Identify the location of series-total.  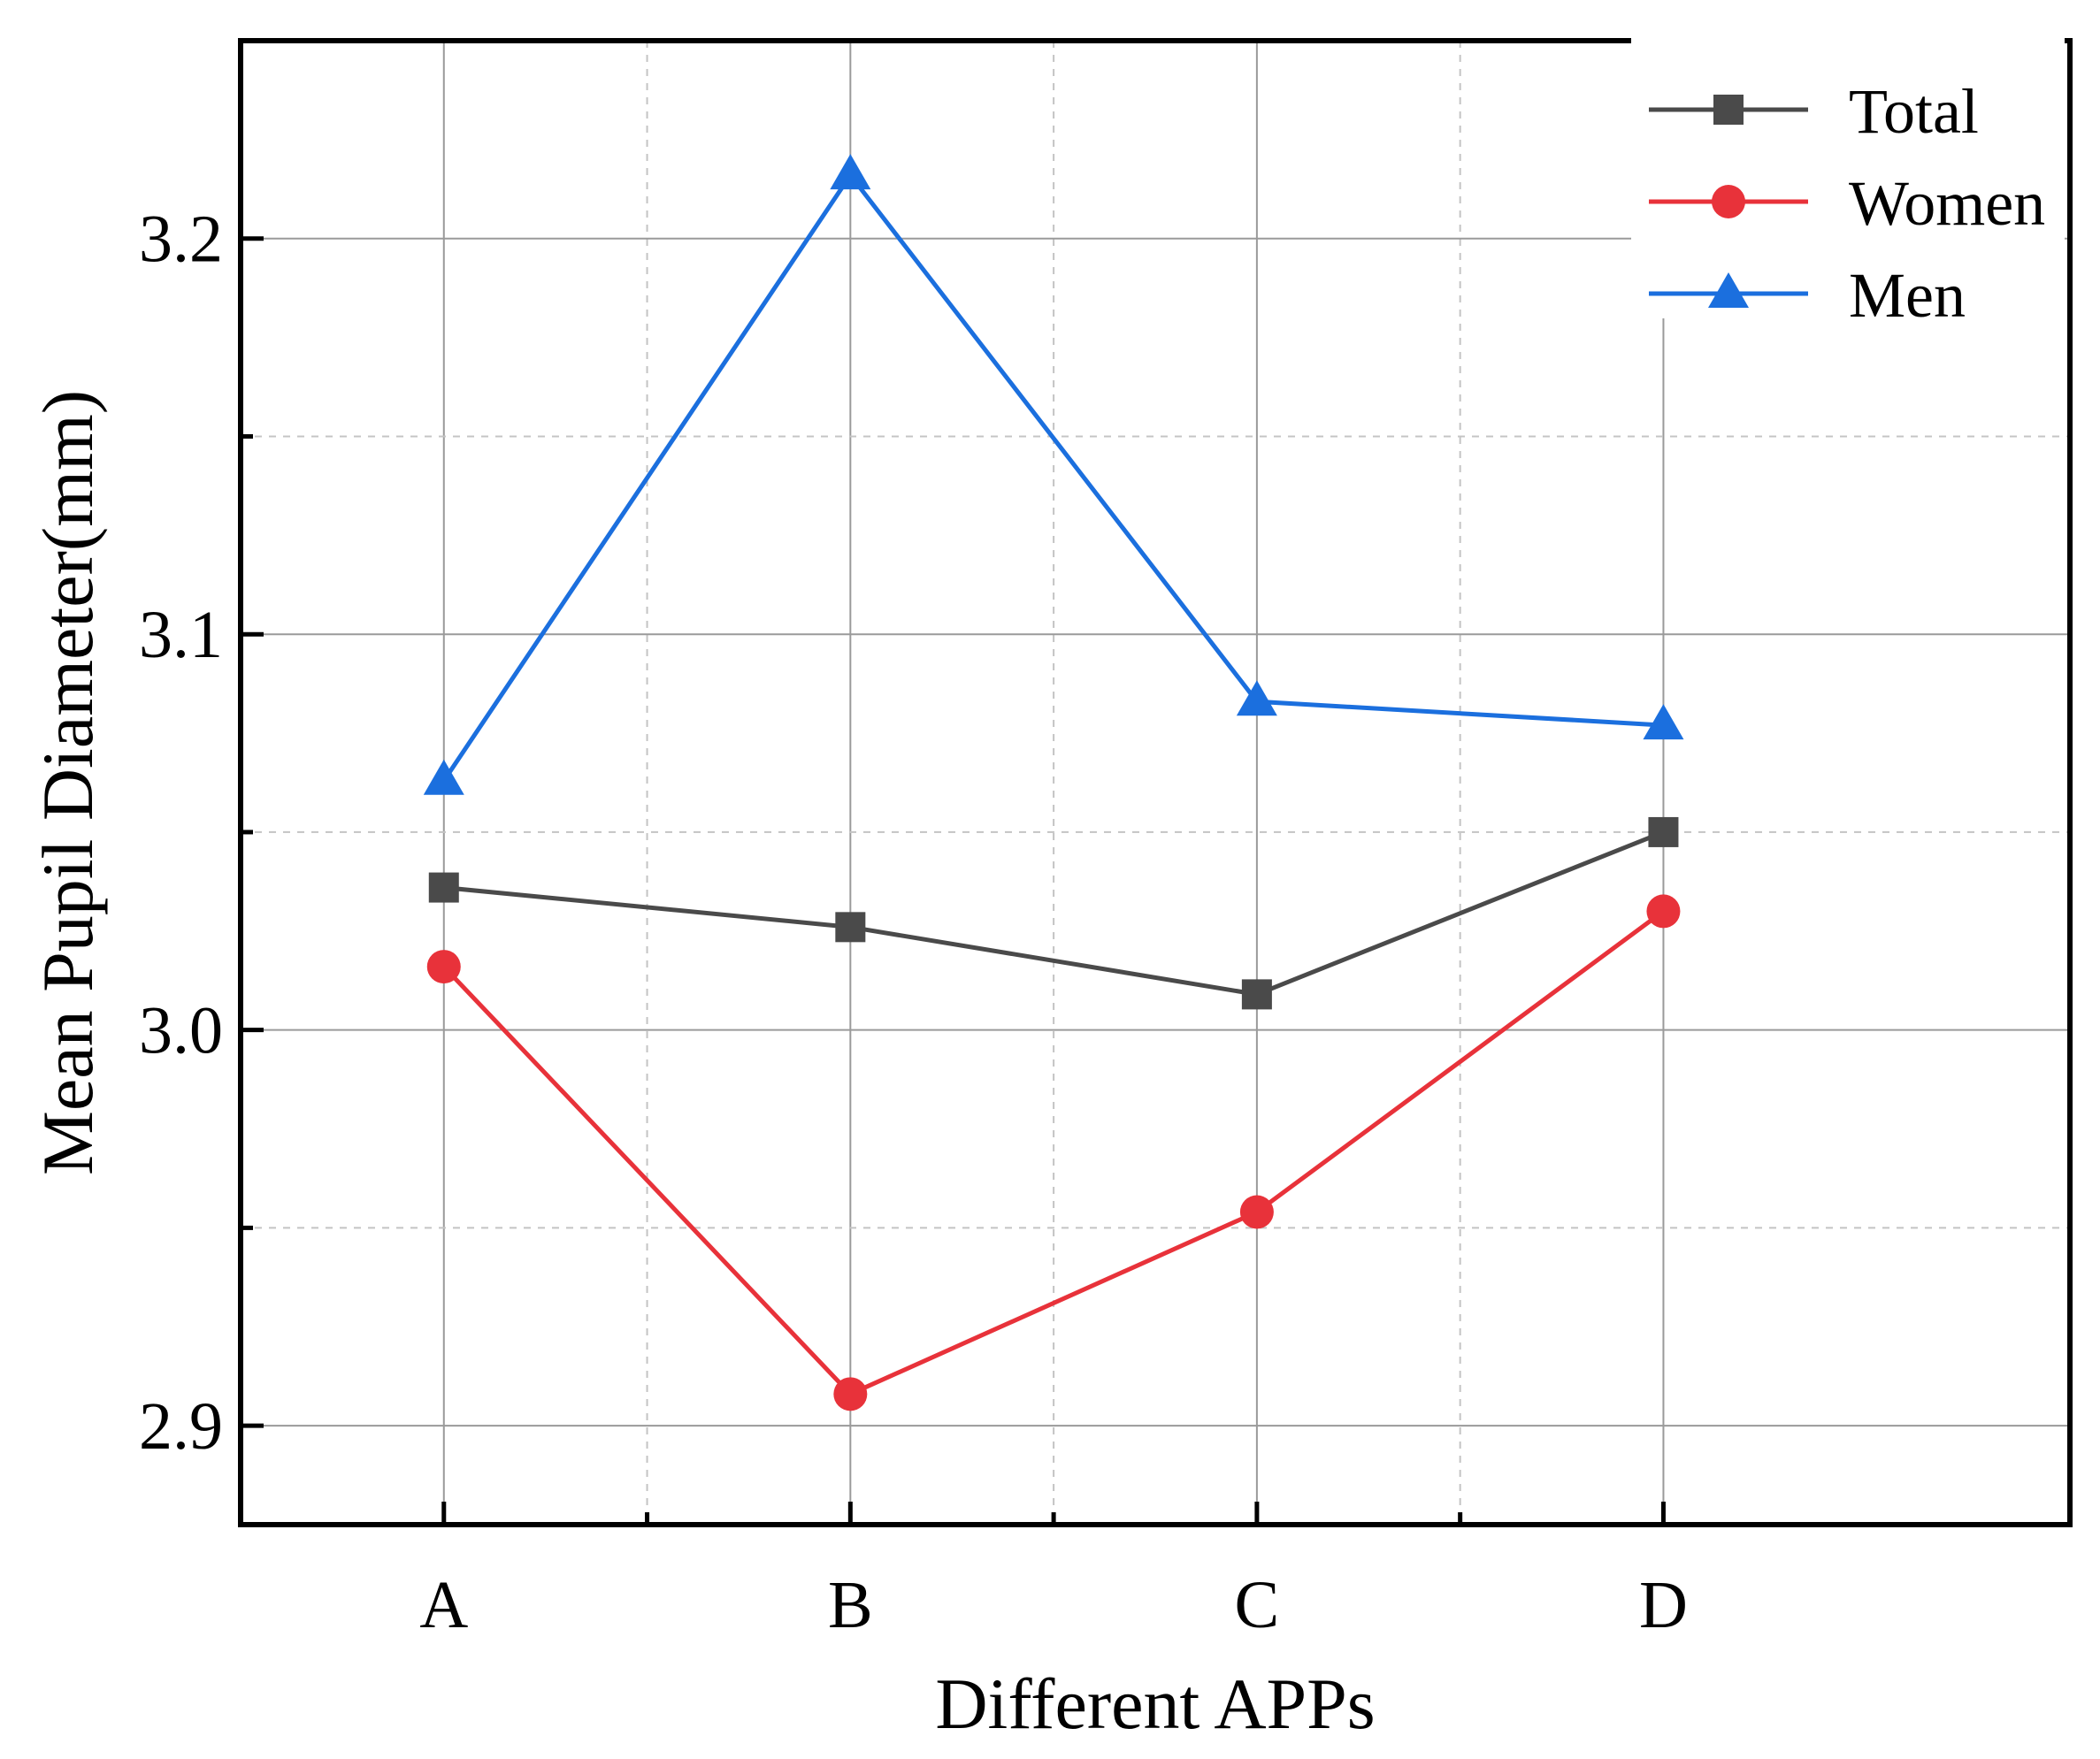
(1053, 913).